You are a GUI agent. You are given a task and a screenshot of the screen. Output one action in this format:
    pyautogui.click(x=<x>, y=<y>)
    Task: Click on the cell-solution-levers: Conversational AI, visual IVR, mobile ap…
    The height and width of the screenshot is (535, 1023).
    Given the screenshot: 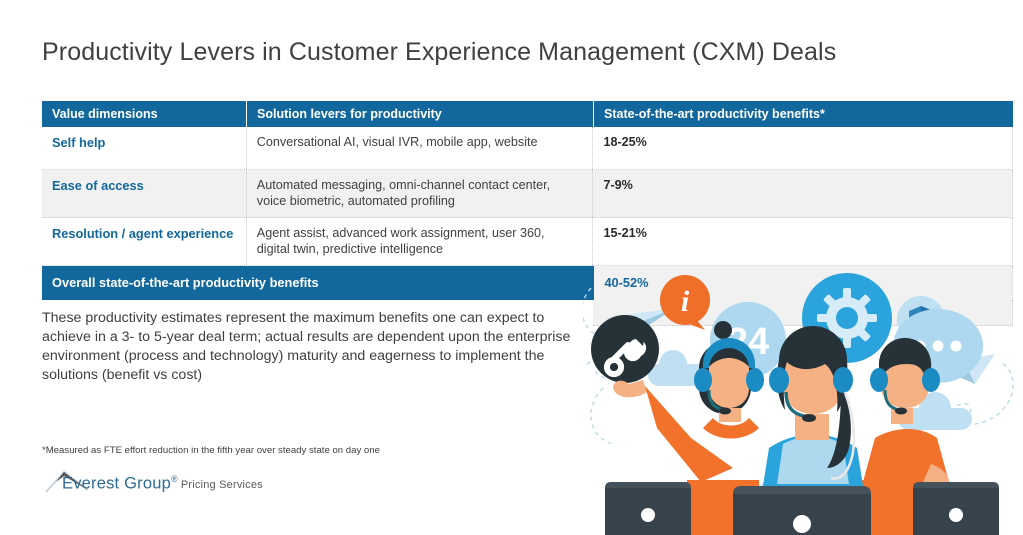 What is the action you would take?
    pyautogui.click(x=419, y=148)
    